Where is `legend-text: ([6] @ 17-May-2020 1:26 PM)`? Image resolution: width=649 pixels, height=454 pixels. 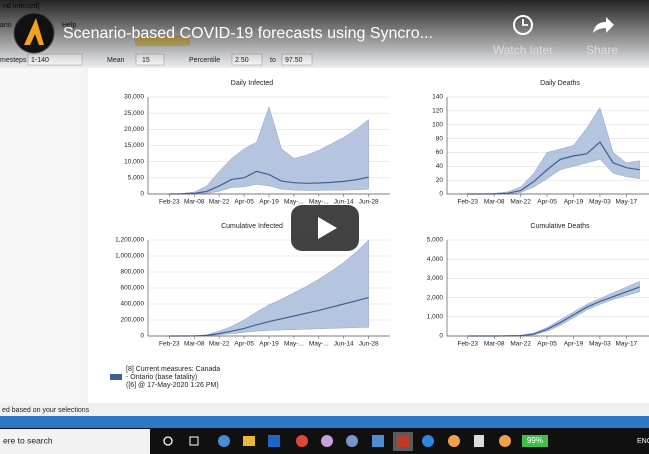 legend-text: ([6] @ 17-May-2020 1:26 PM) is located at coordinates (172, 385).